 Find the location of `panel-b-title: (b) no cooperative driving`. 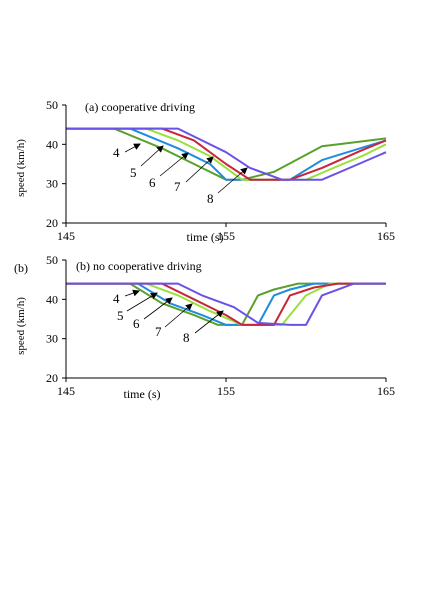

panel-b-title: (b) no cooperative driving is located at coordinates (139, 266).